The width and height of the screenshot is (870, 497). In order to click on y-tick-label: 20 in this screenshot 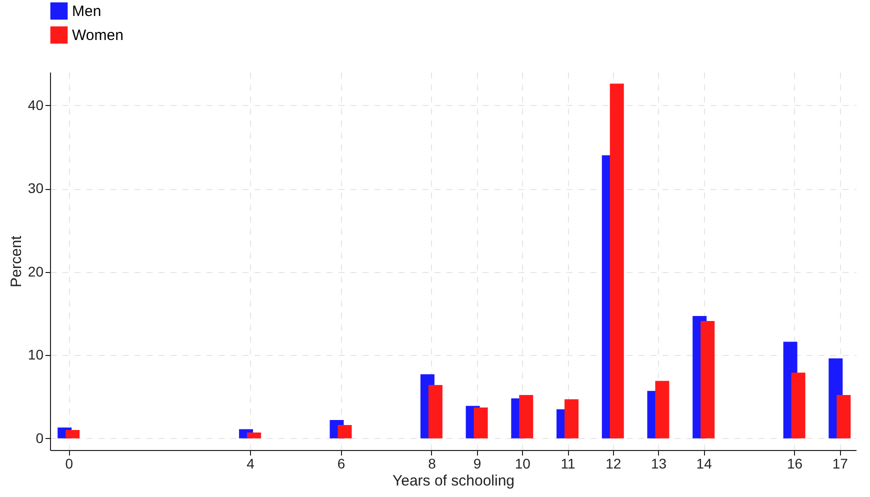, I will do `click(36, 271)`.